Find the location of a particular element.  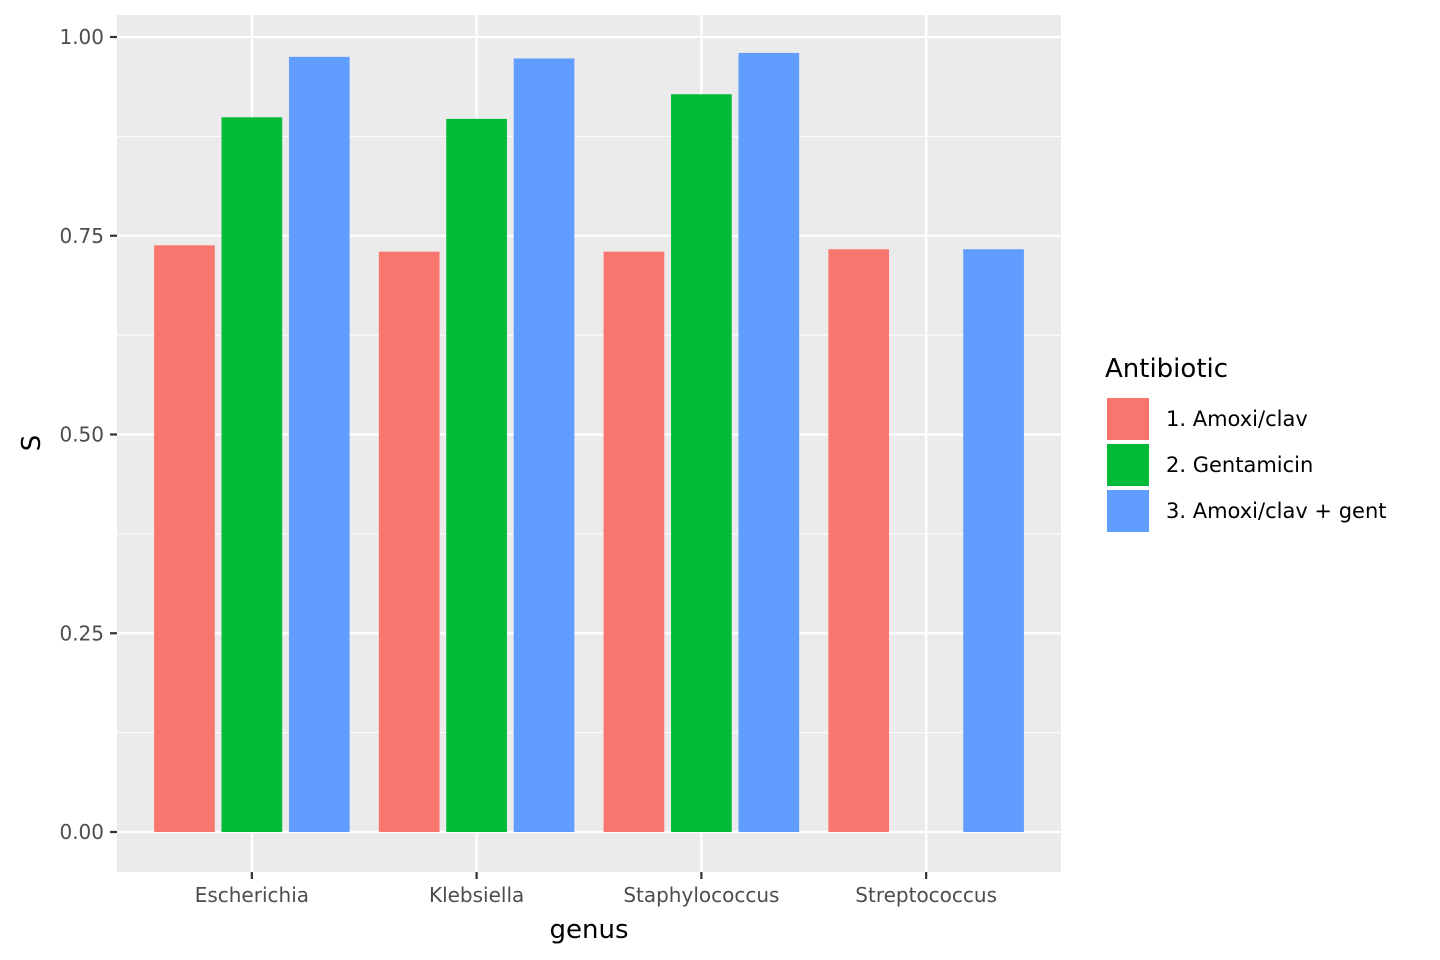

legend-title: Antibiotic is located at coordinates (1166, 369).